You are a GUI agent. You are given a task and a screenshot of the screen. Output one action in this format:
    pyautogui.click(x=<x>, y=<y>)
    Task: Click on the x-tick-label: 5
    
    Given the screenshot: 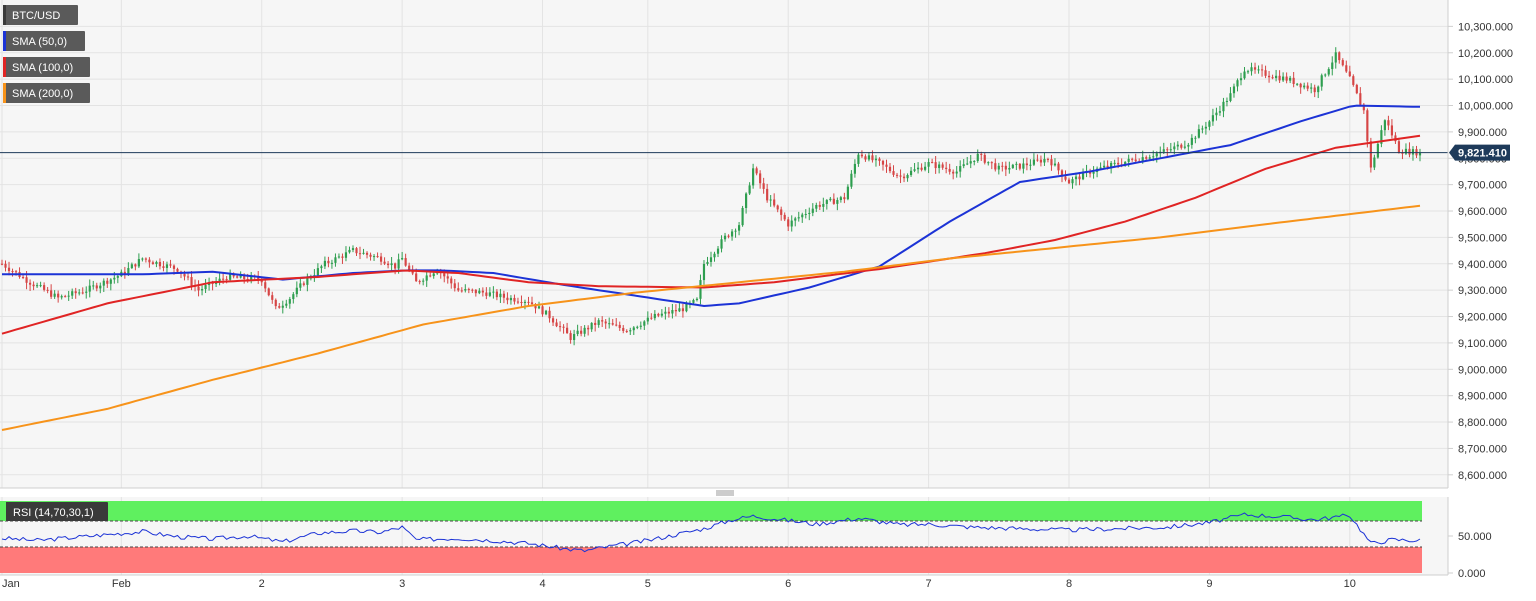 What is the action you would take?
    pyautogui.click(x=648, y=584)
    